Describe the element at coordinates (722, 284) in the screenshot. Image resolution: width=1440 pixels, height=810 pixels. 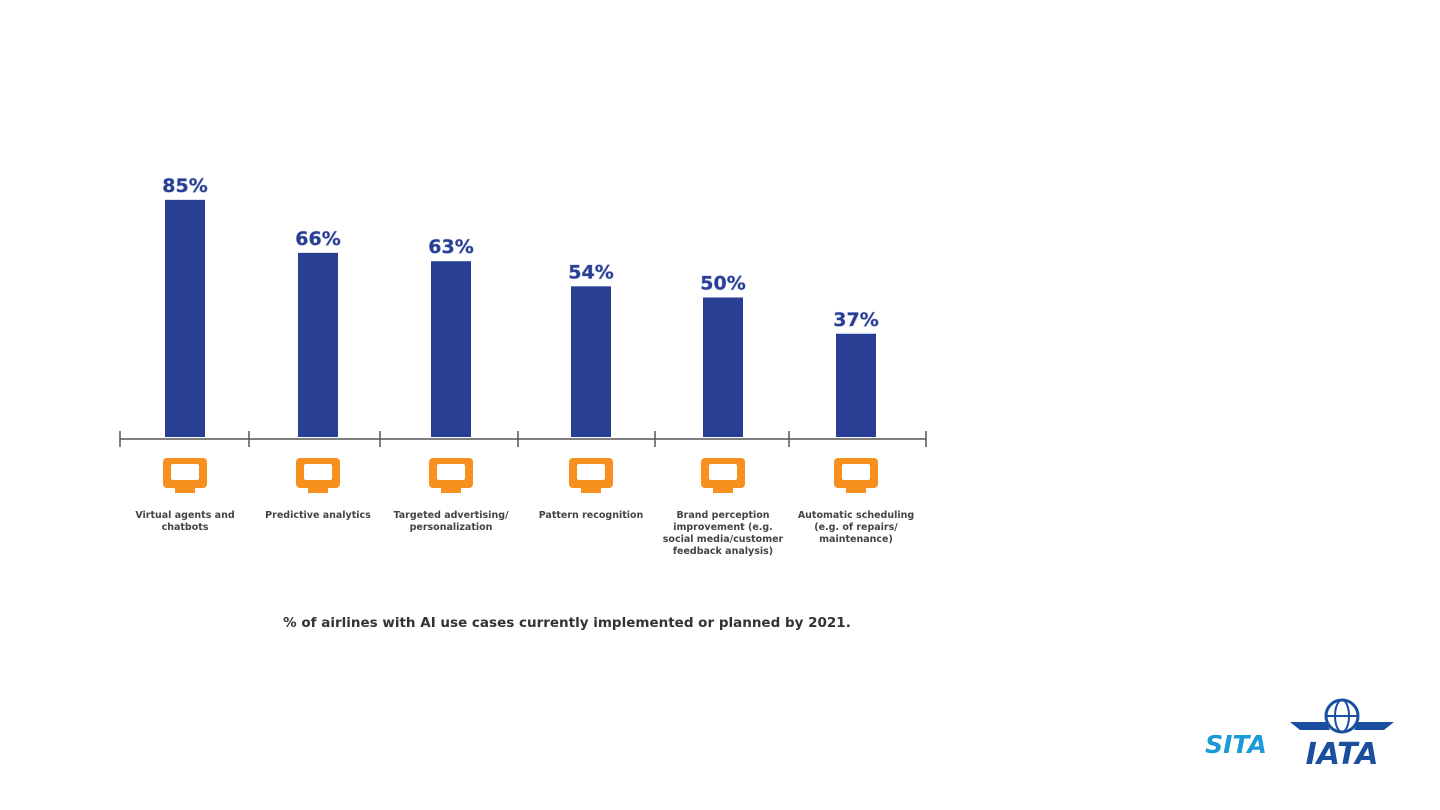
I see `value-label: 50%` at that location.